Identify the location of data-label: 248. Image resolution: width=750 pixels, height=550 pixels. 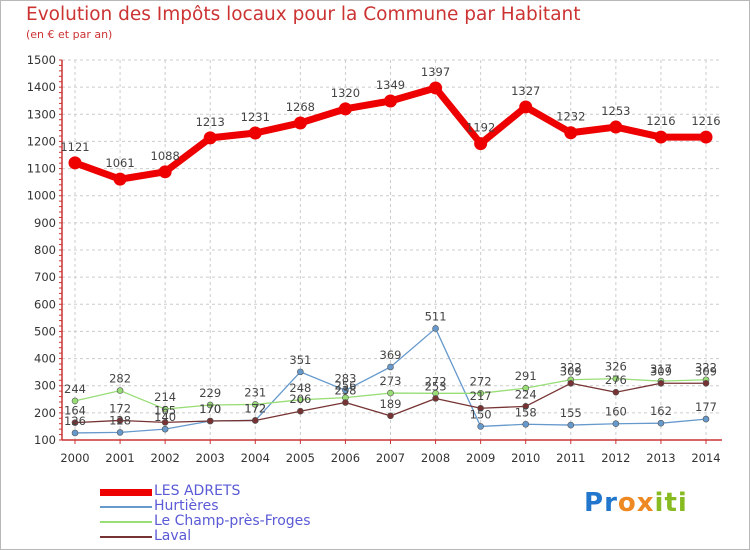
(300, 388).